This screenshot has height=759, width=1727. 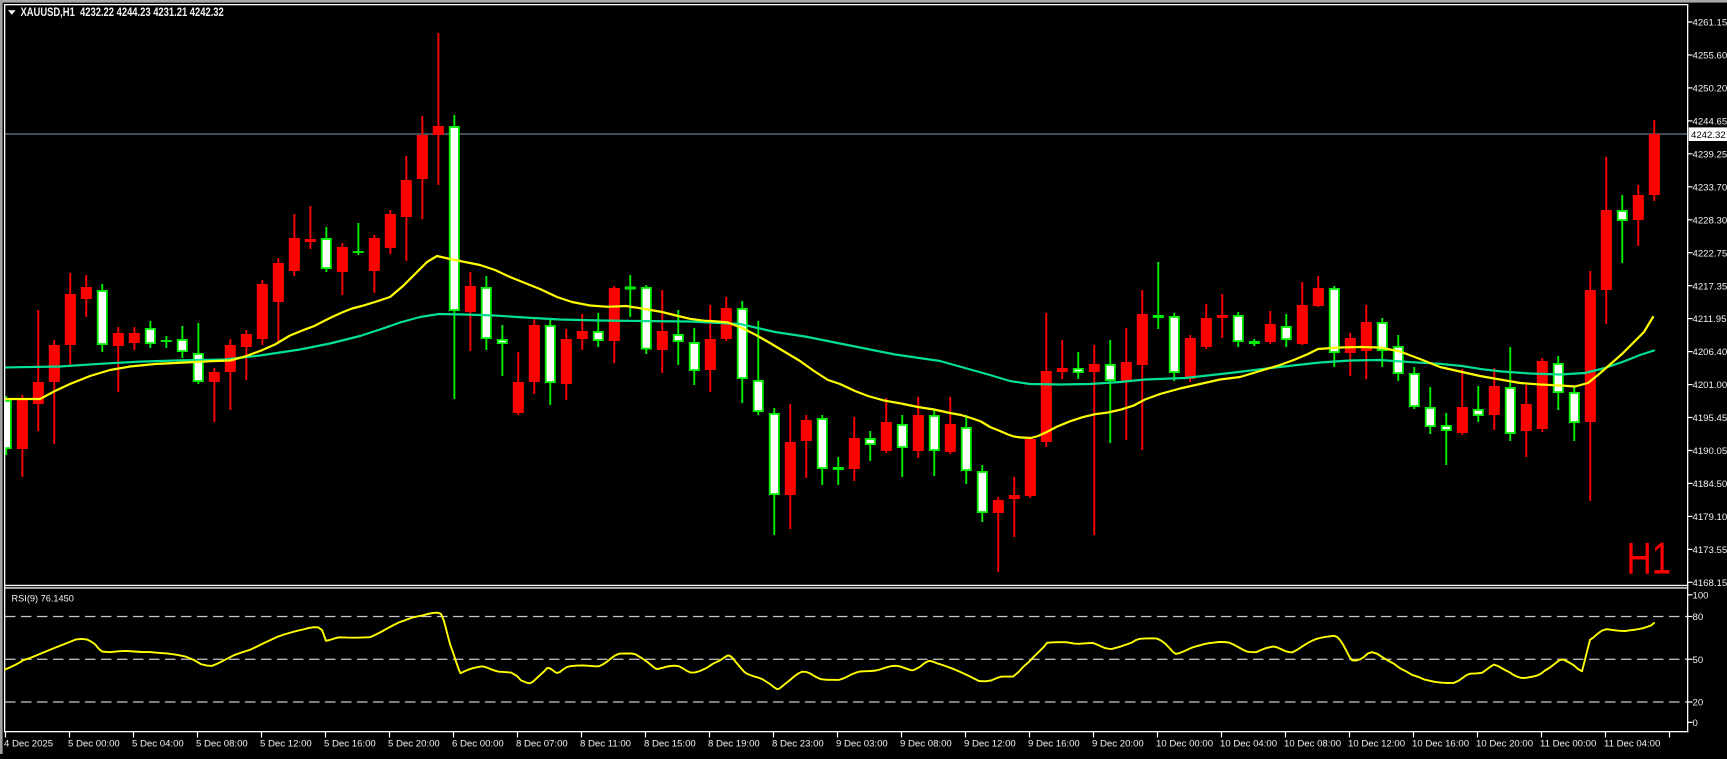 What do you see at coordinates (1710, 187) in the screenshot?
I see `svg-text: 4233.70` at bounding box center [1710, 187].